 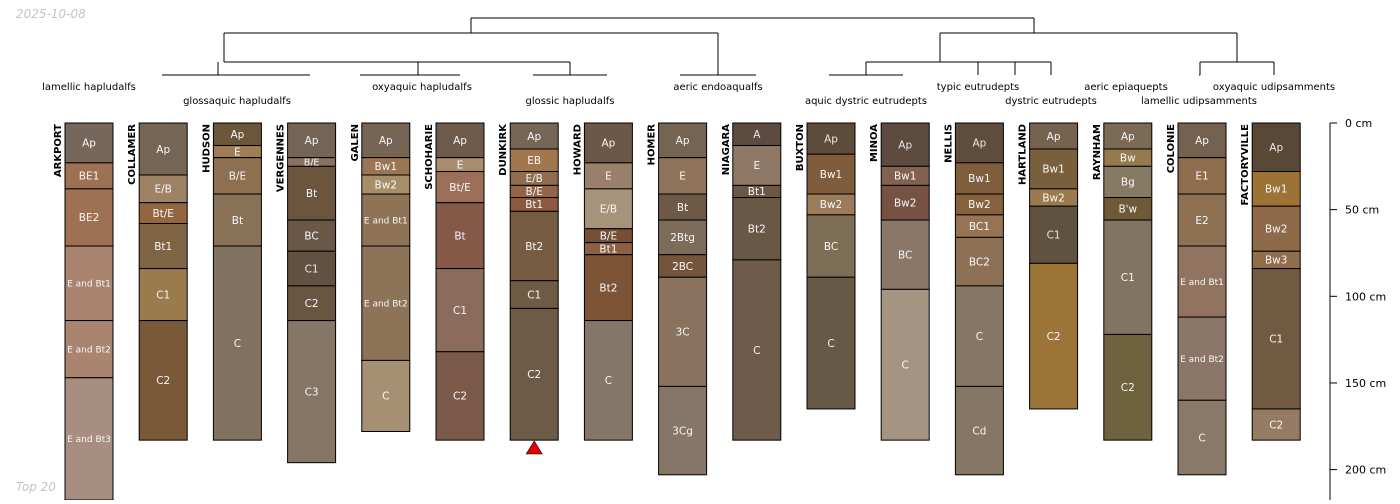 What do you see at coordinates (36, 487) in the screenshot?
I see `footer-label: Top 20` at bounding box center [36, 487].